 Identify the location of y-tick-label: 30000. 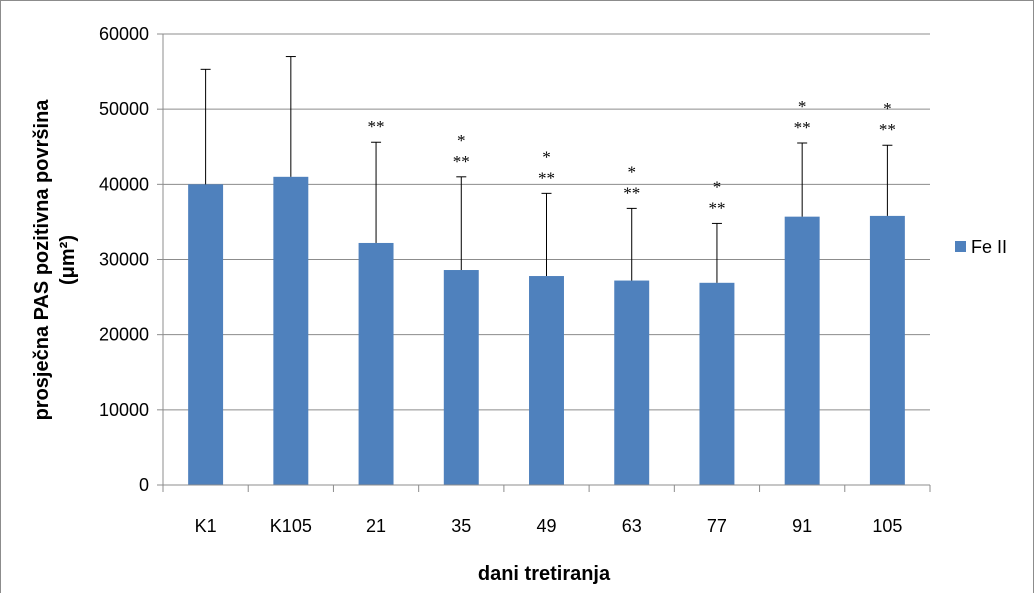
(124, 260).